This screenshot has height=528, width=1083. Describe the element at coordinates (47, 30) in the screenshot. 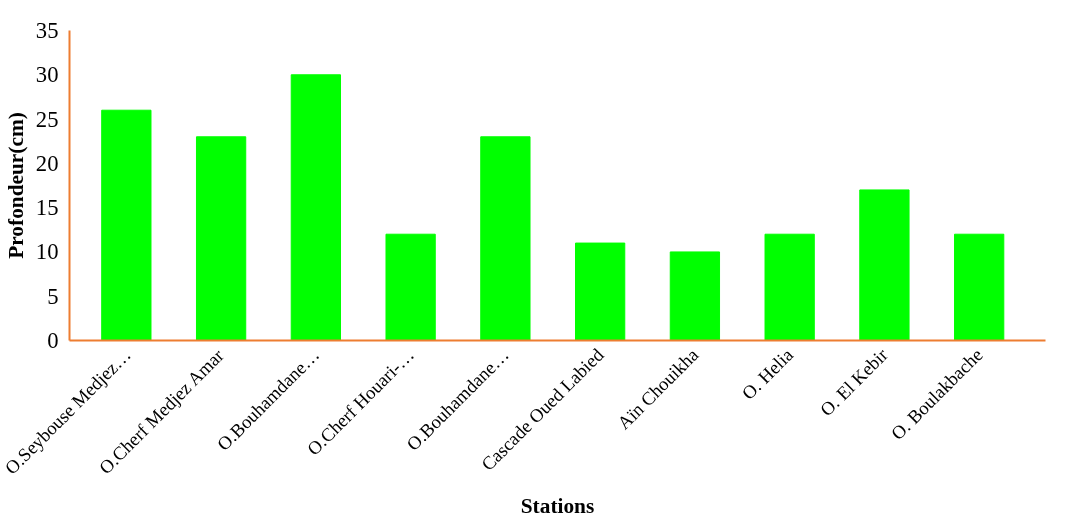

I see `y-tick-label: 35` at that location.